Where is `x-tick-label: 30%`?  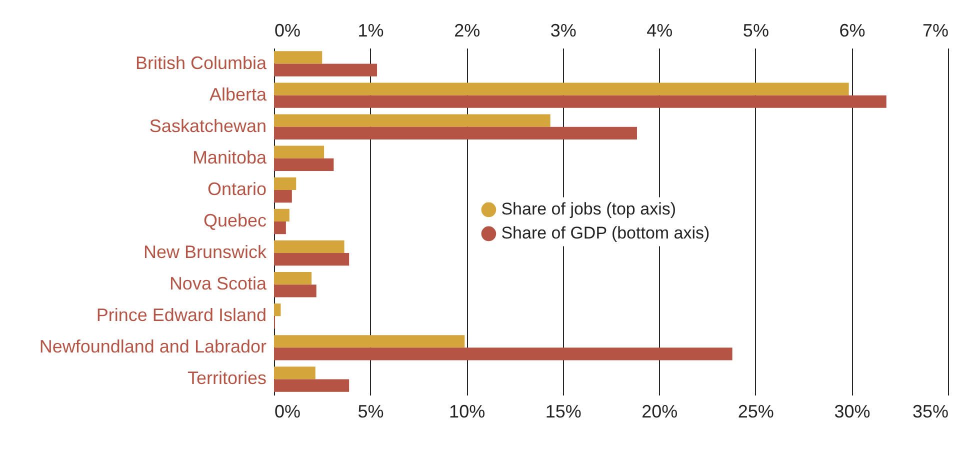 x-tick-label: 30% is located at coordinates (852, 412).